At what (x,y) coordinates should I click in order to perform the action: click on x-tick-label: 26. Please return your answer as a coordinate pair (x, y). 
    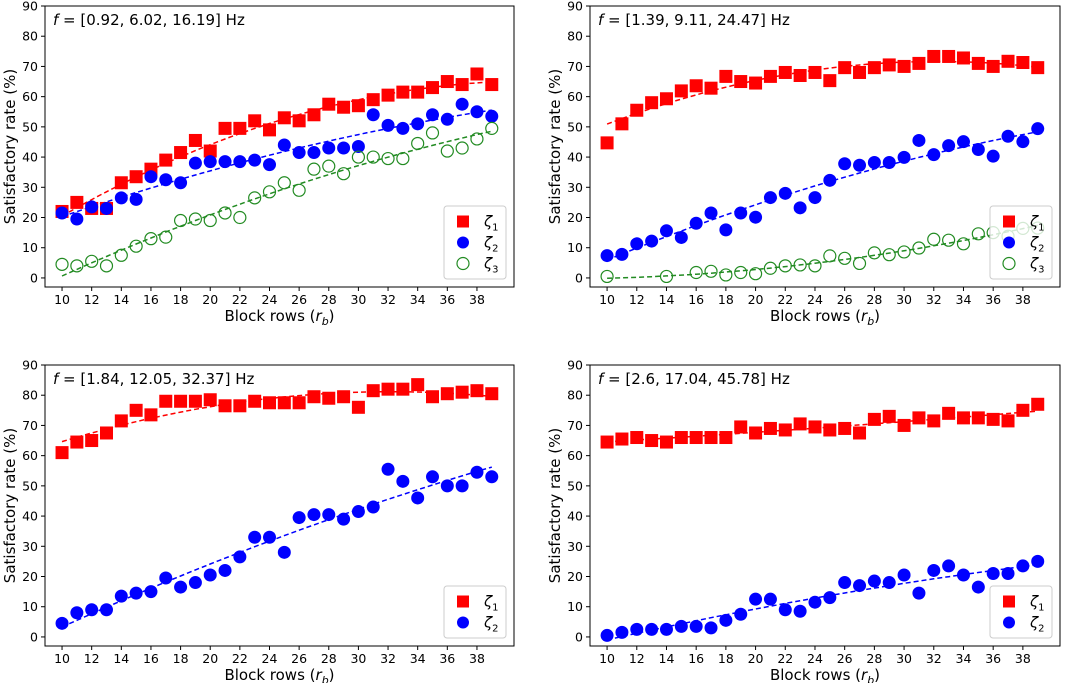
    Looking at the image, I should click on (845, 658).